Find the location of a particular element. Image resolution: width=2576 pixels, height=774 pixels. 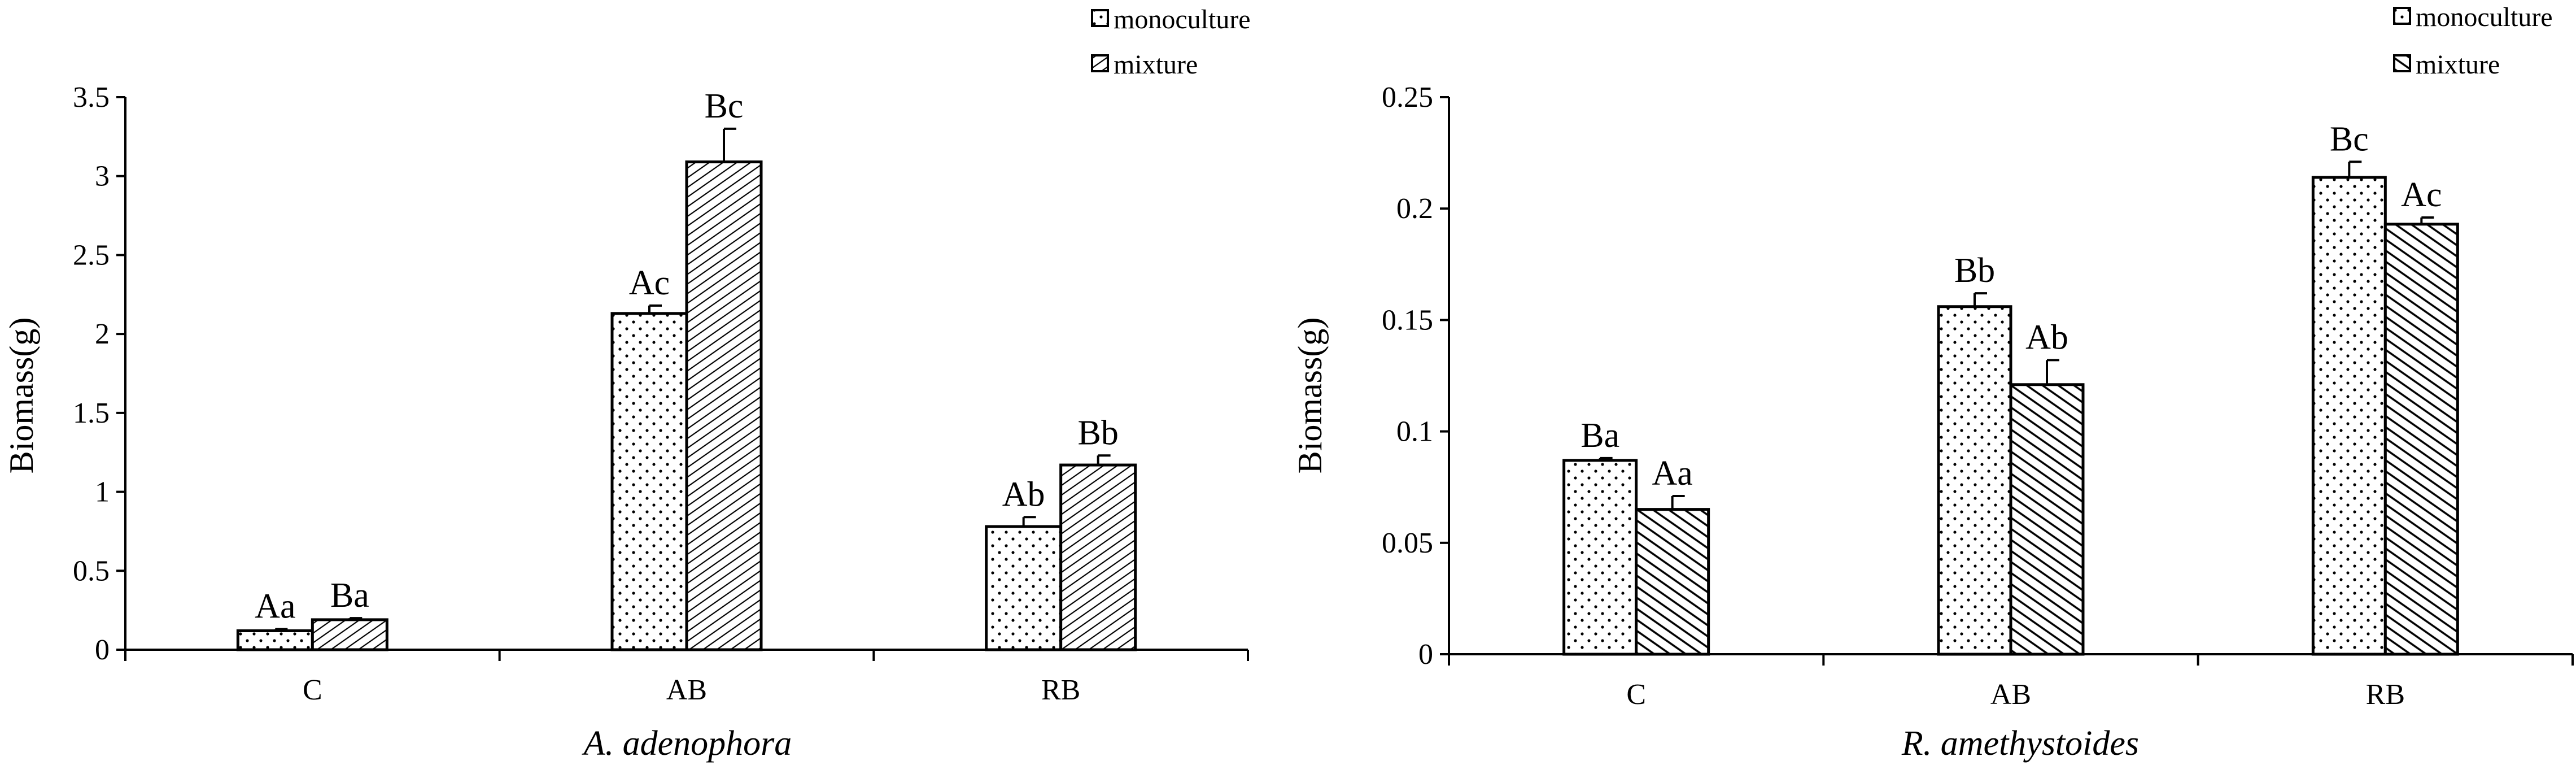

y-axis: 0 0.05 0.1 0.15 0.2 0.25 is located at coordinates (1416, 376).